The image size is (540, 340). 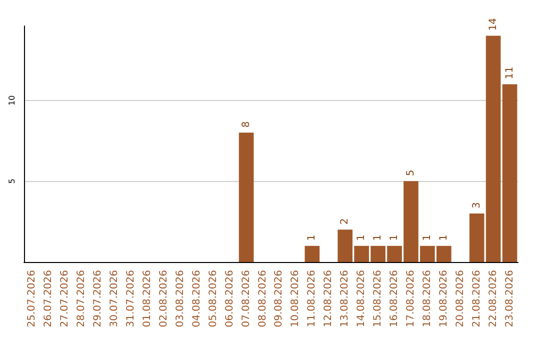 What do you see at coordinates (246, 299) in the screenshot?
I see `x-tick-label: 07.08.2026` at bounding box center [246, 299].